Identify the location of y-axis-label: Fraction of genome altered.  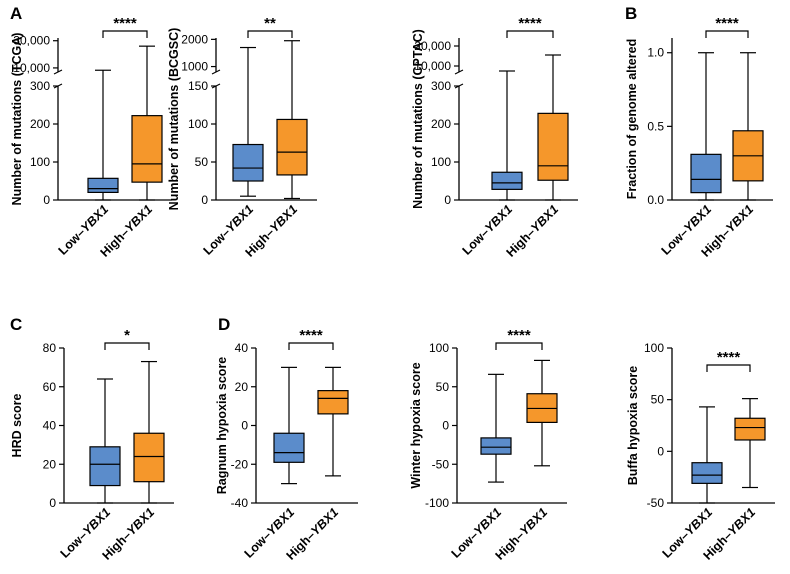
(632, 119).